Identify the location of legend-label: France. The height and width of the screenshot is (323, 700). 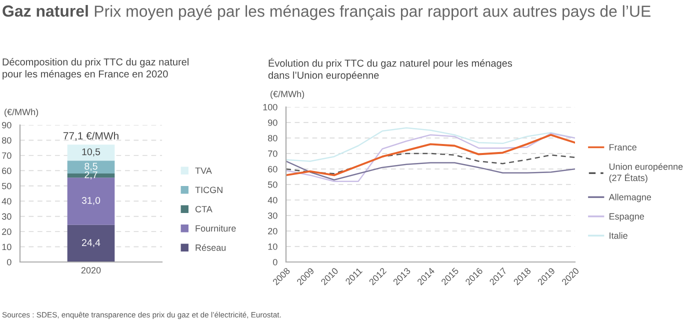
(623, 147).